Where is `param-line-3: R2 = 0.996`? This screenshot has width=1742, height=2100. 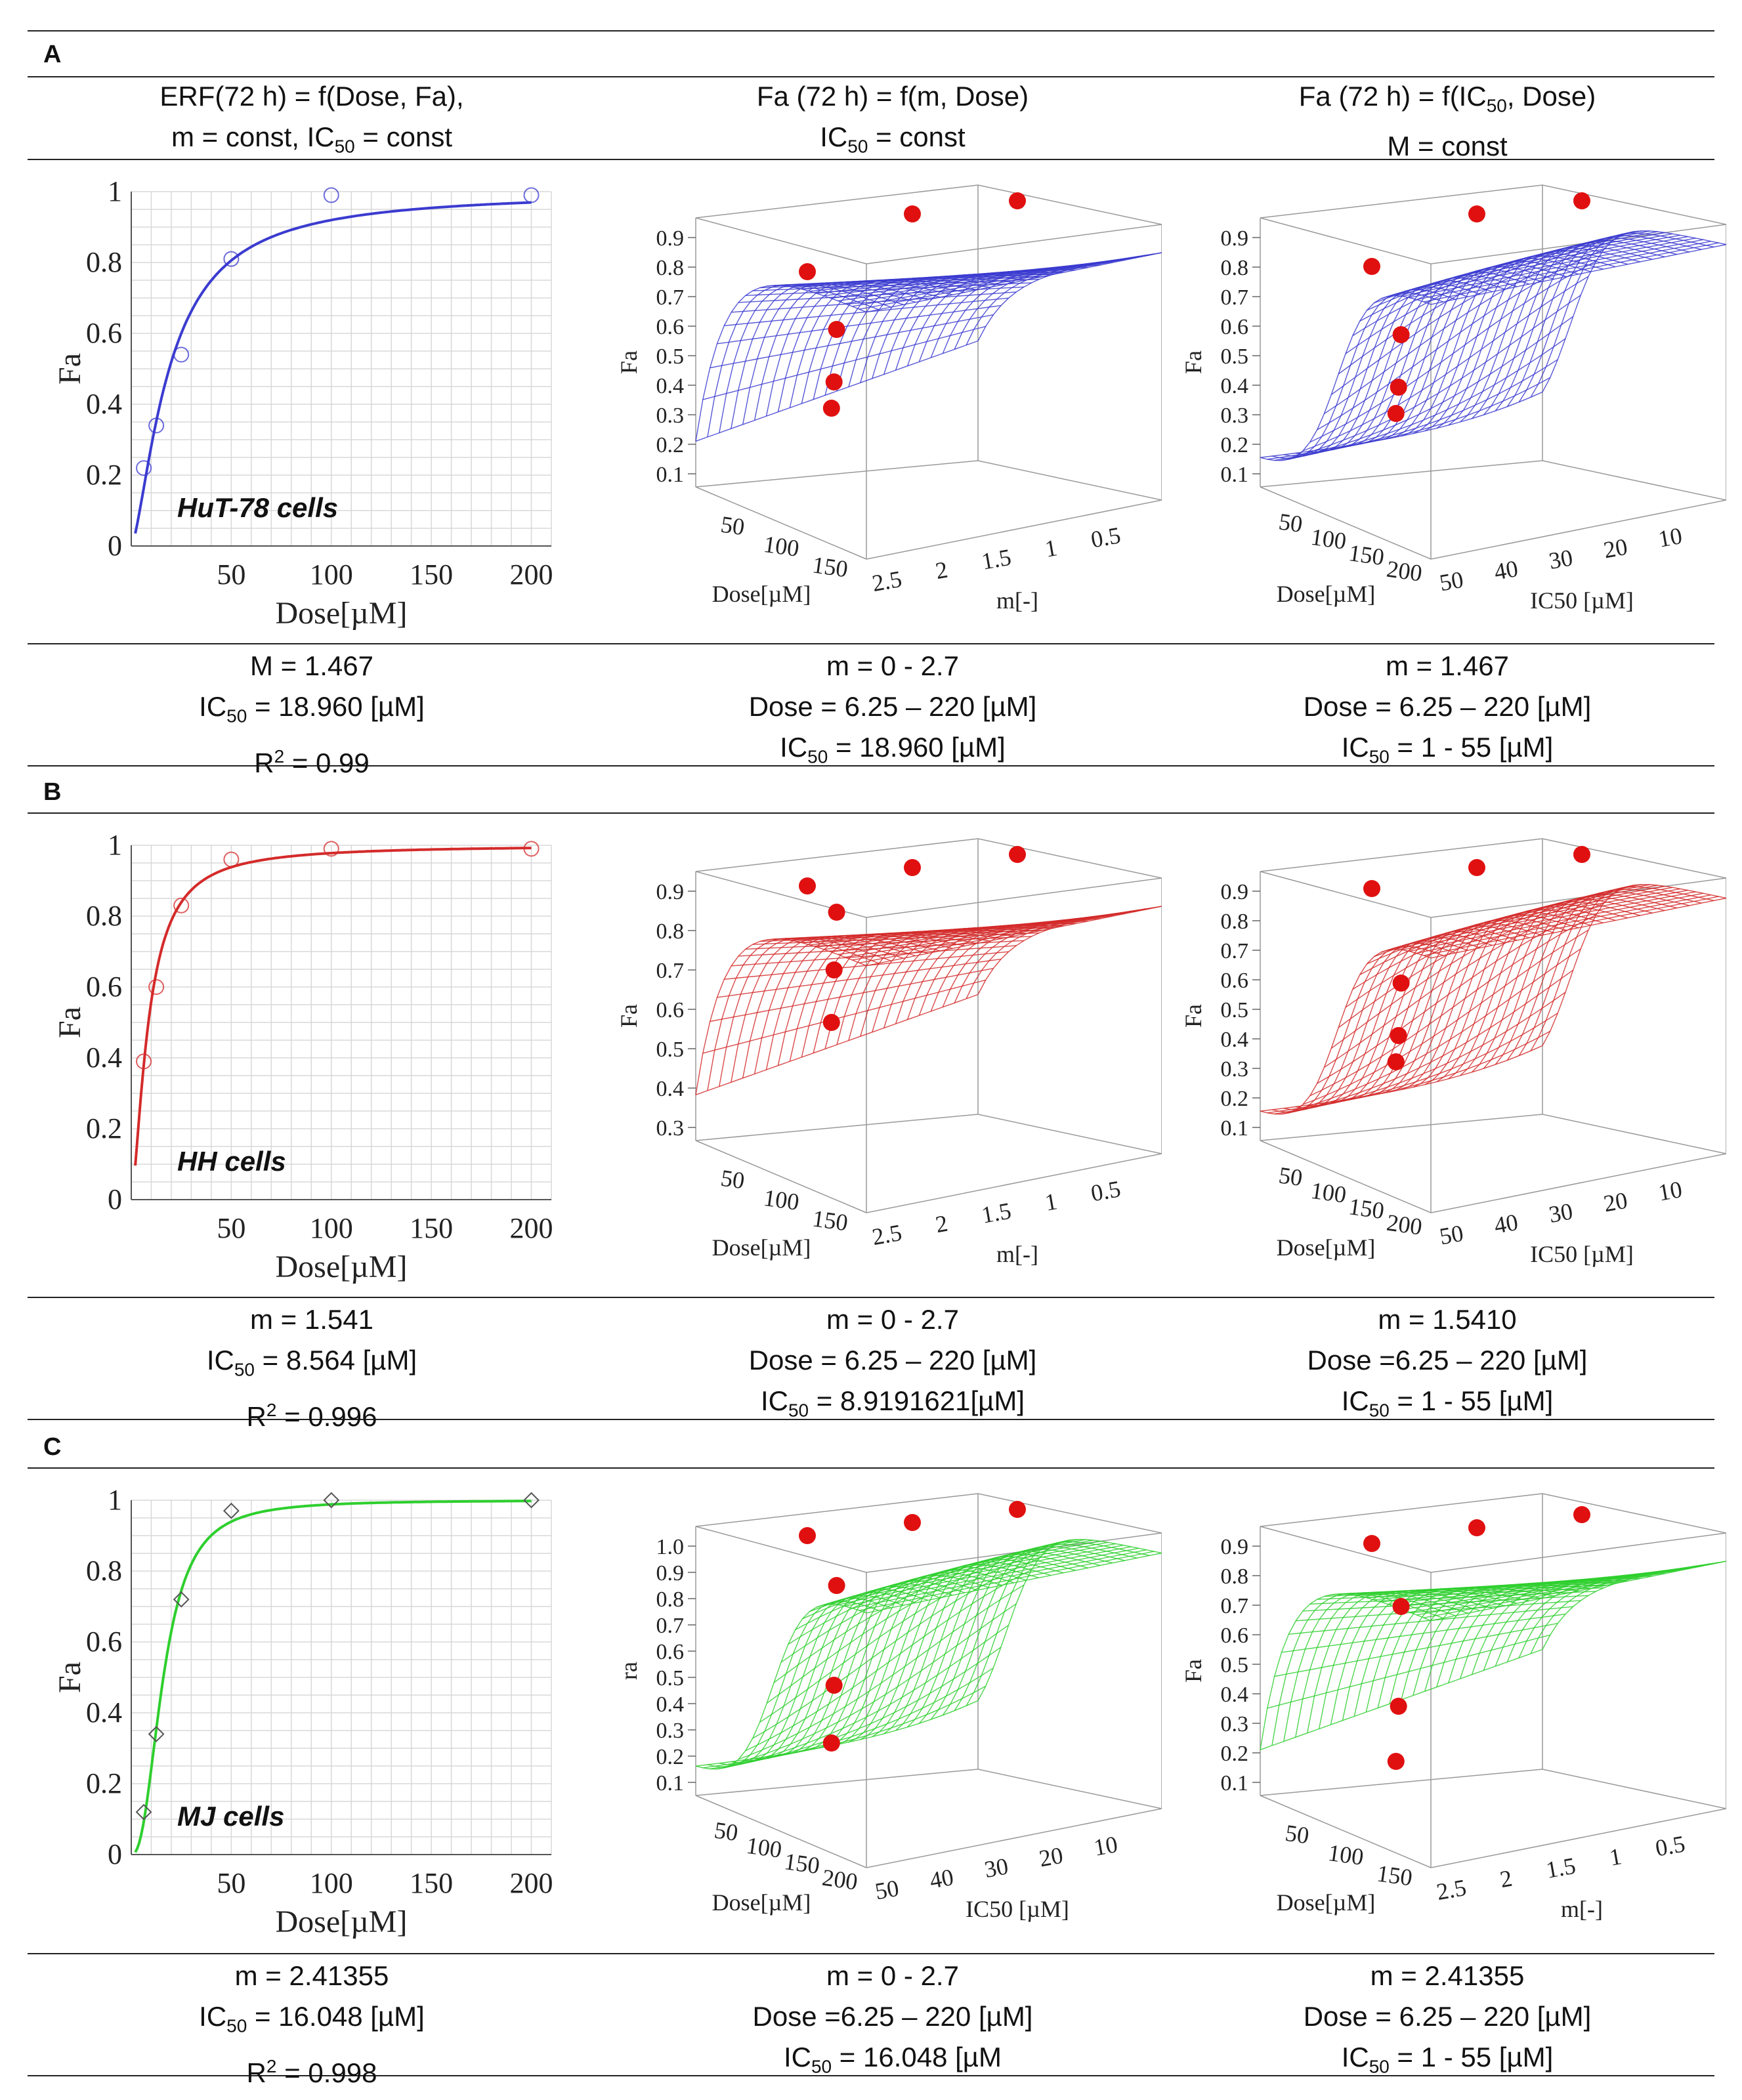
param-line-3: R2 = 0.996 is located at coordinates (312, 1413).